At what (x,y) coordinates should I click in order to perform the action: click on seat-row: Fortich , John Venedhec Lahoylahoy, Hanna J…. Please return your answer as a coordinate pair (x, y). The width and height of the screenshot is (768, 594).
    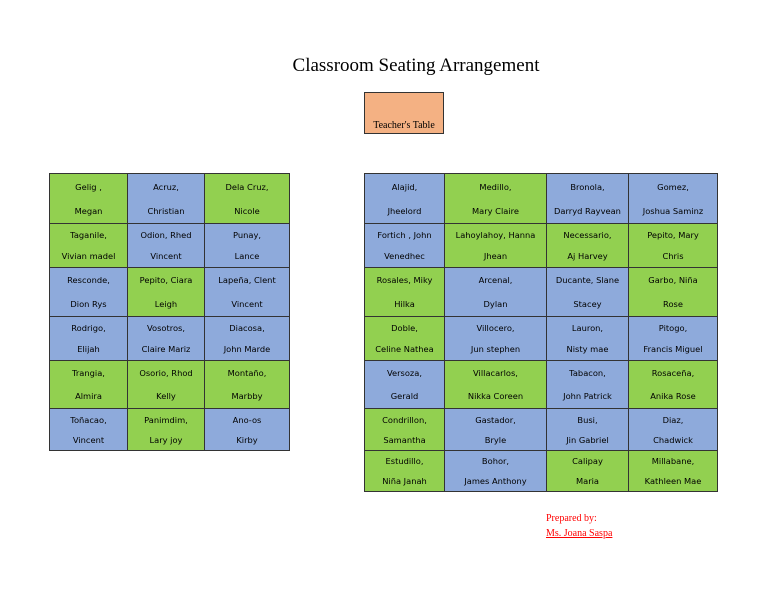
    Looking at the image, I should click on (541, 245).